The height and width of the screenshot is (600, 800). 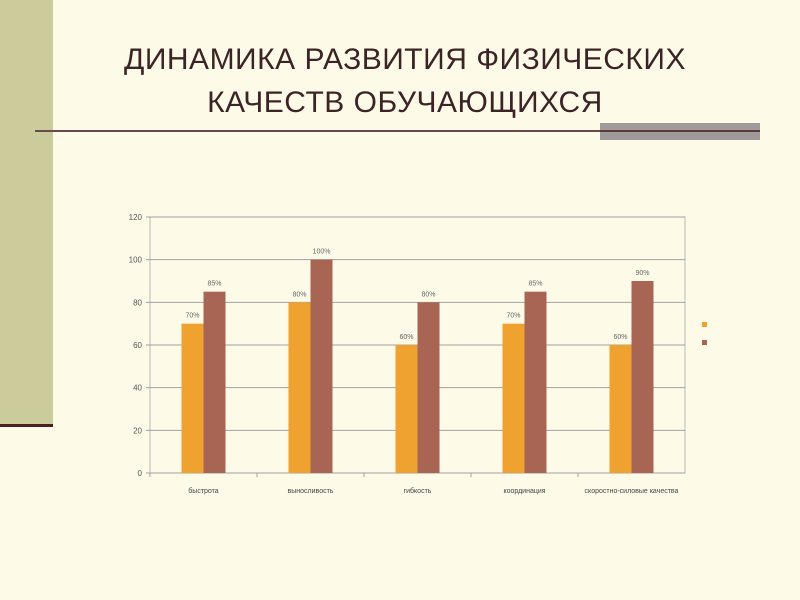 I want to click on y-tick-label: 100, so click(x=136, y=260).